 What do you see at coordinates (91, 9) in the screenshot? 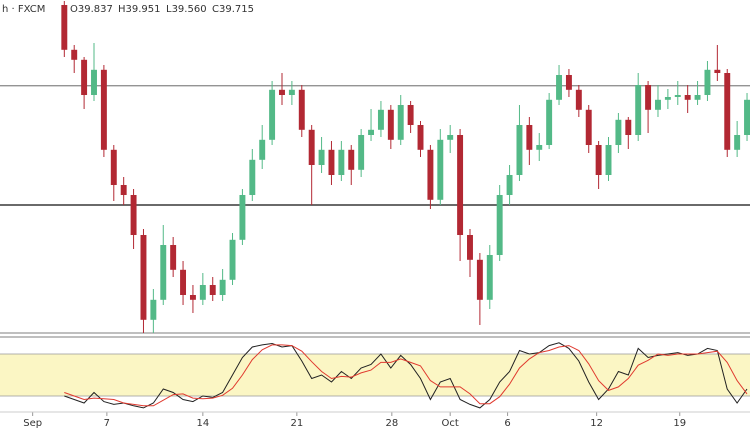
I see `ohlc-open: O39.837` at bounding box center [91, 9].